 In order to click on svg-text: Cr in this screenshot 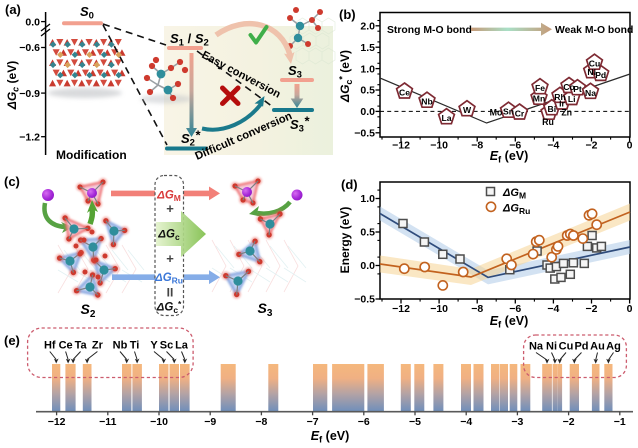, I will do `click(520, 114)`.